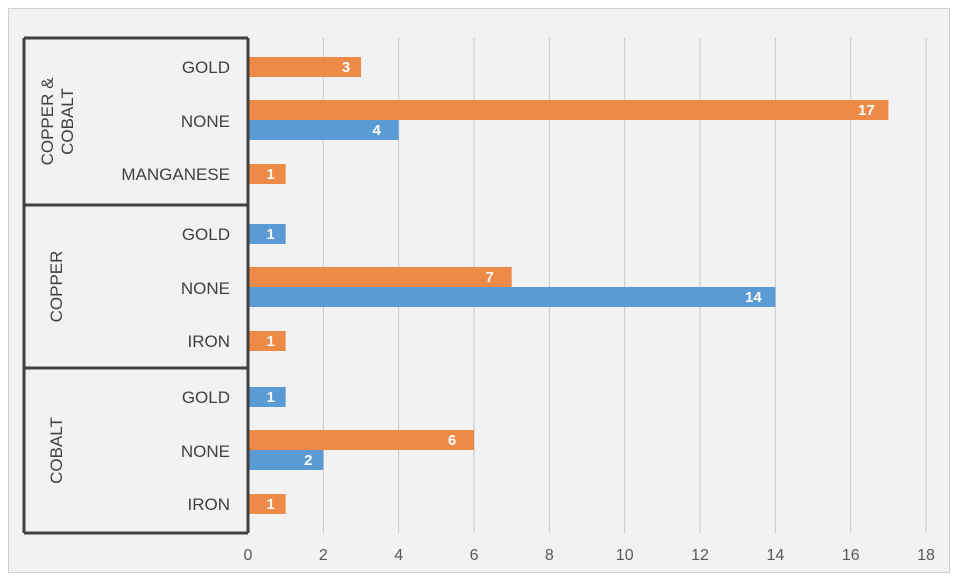 This screenshot has height=581, width=958. I want to click on x-tick-label: 4, so click(398, 555).